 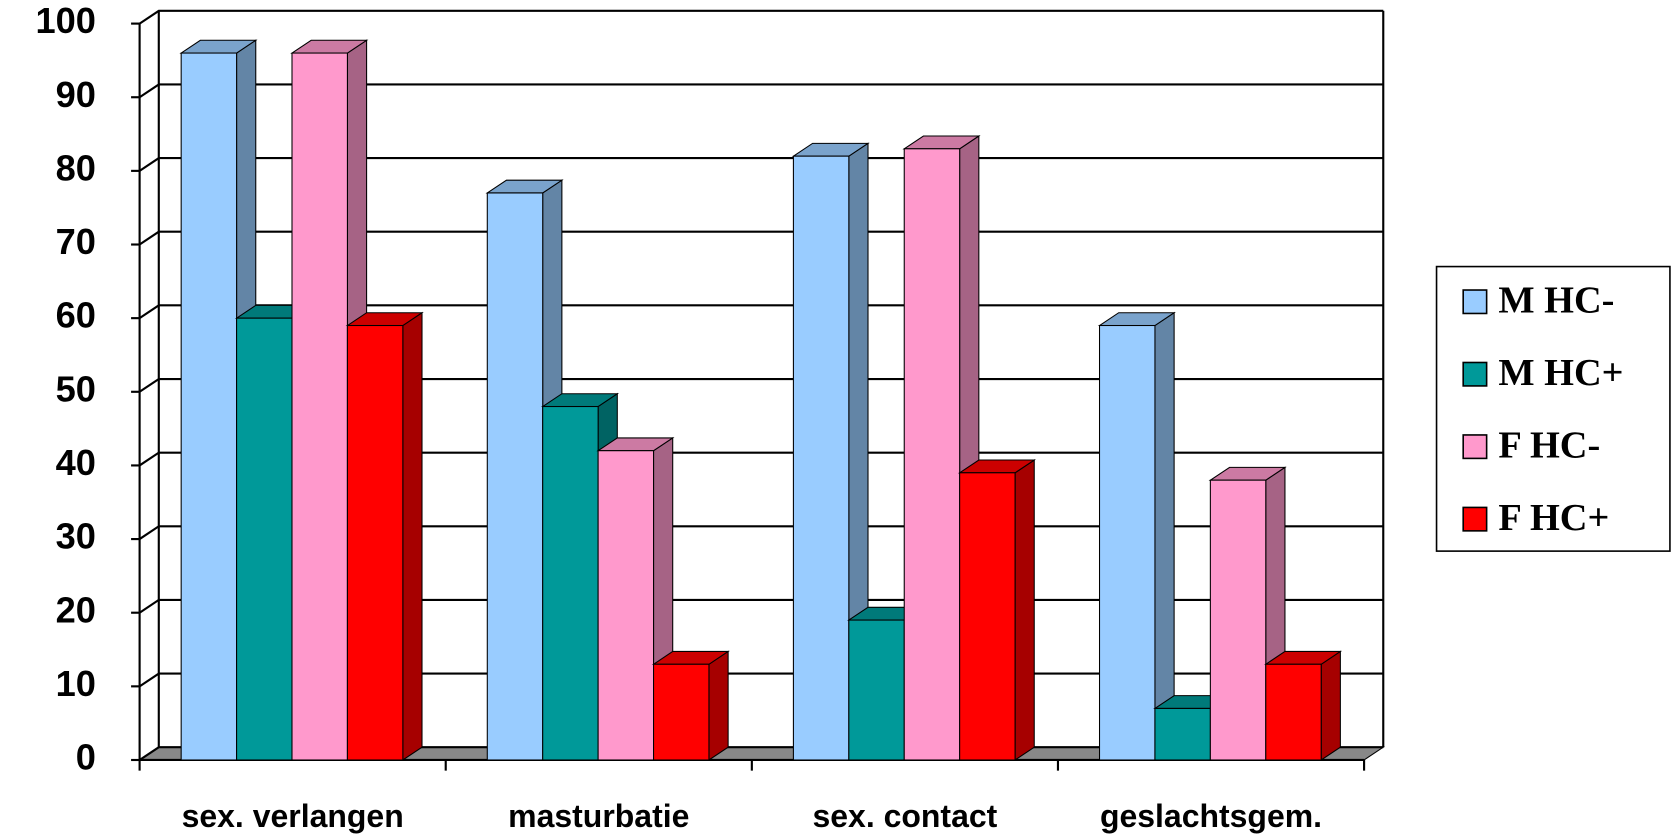 I want to click on y-tick-label: 100, so click(x=65, y=20).